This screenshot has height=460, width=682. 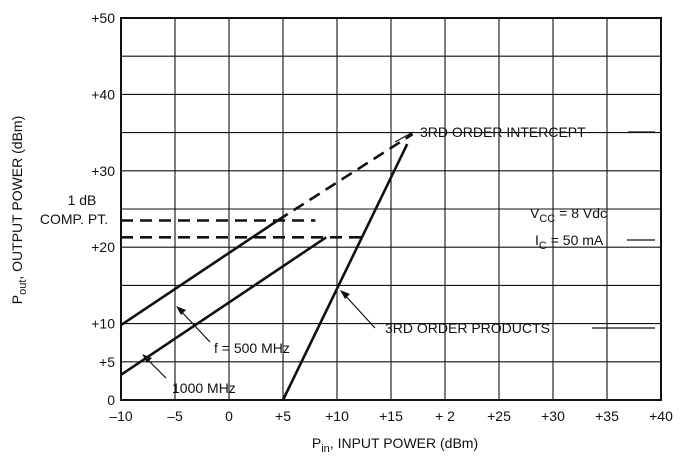 I want to click on vcc-main: V, so click(x=535, y=213).